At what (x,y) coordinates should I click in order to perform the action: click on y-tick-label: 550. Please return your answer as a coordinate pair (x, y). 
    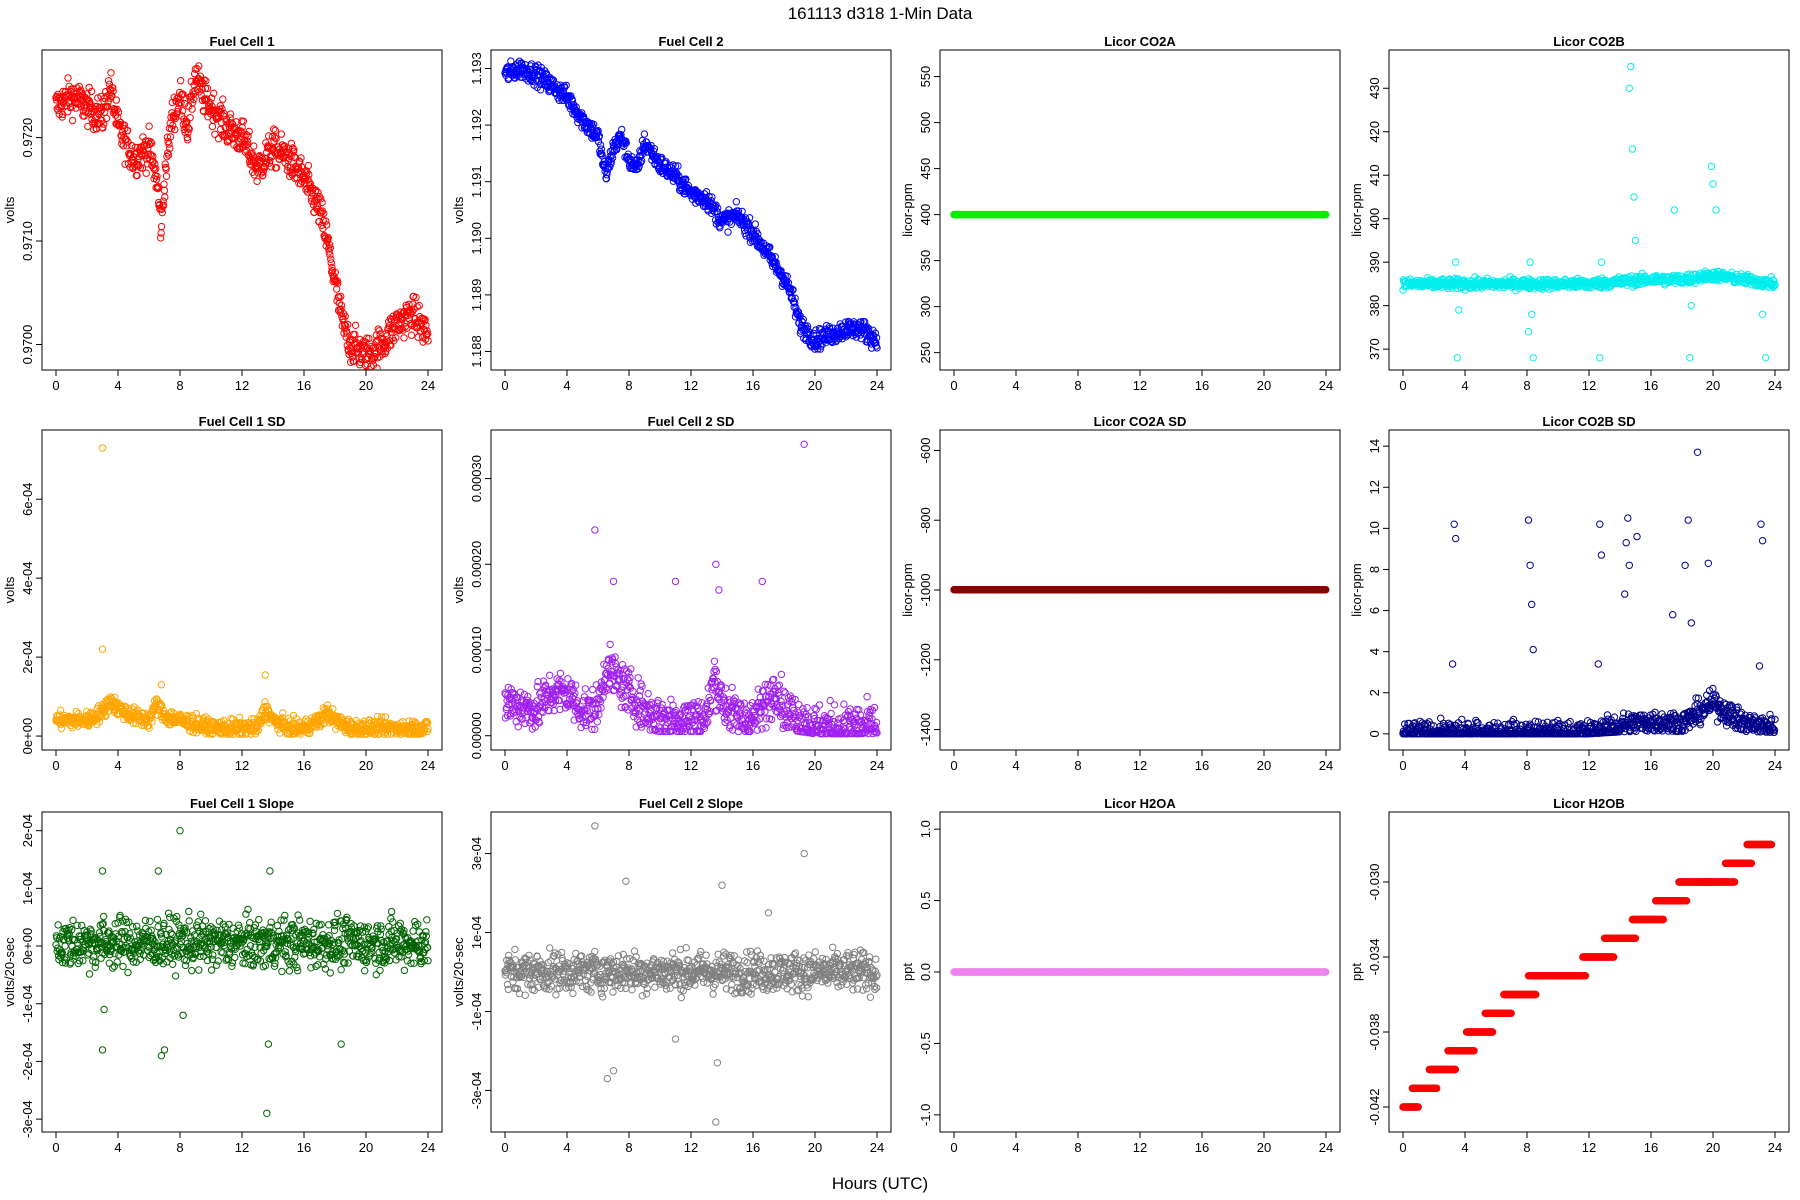
    Looking at the image, I should click on (925, 77).